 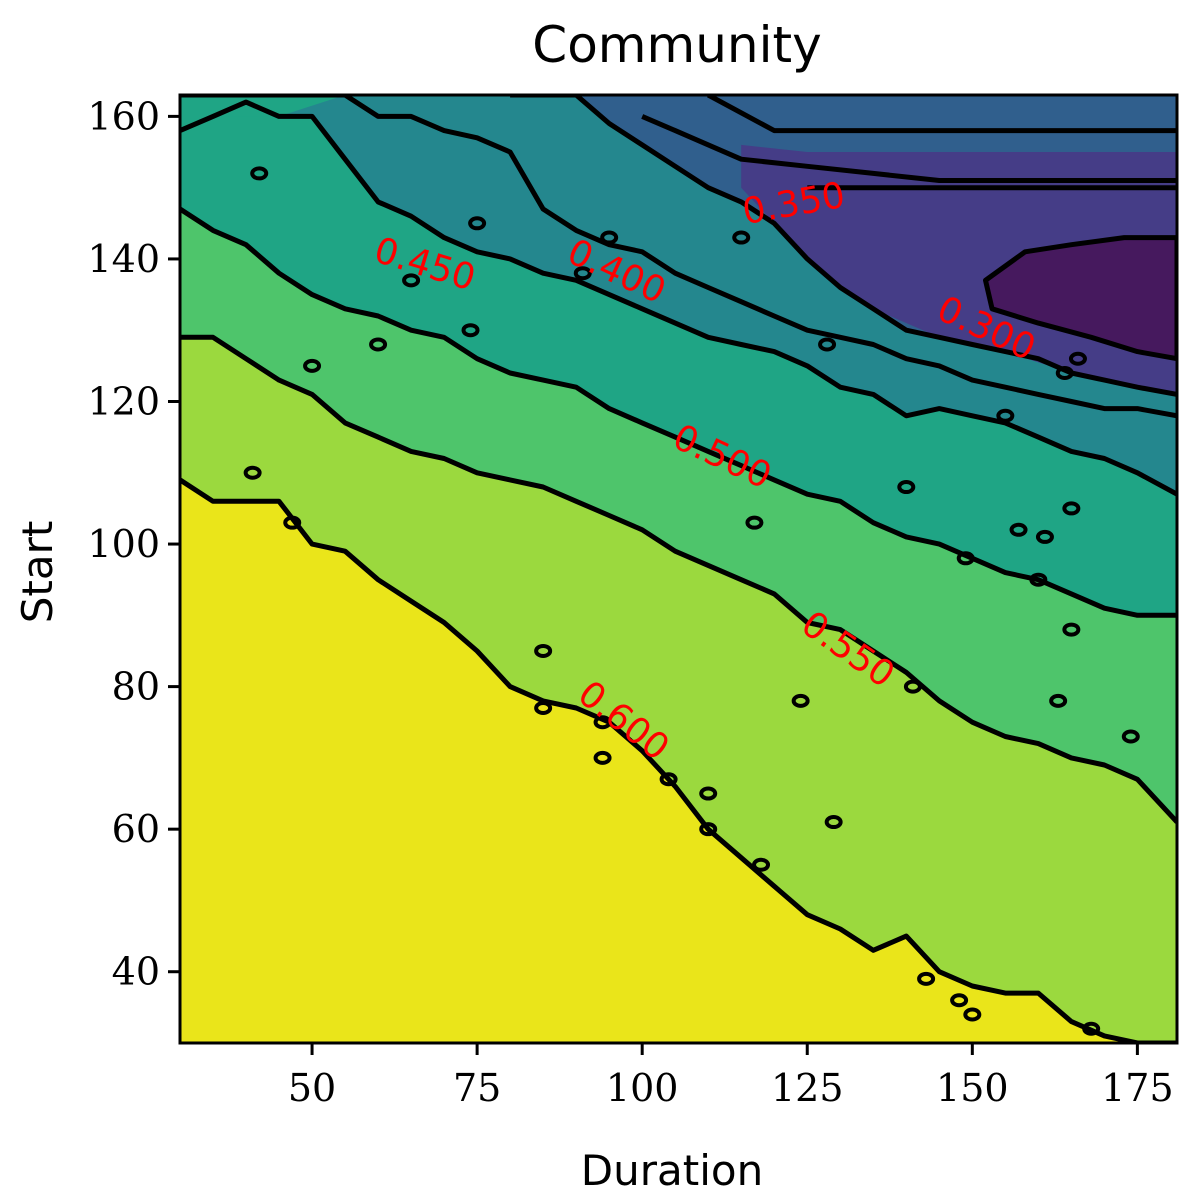 I want to click on x-tick-label: 75, so click(x=477, y=1088).